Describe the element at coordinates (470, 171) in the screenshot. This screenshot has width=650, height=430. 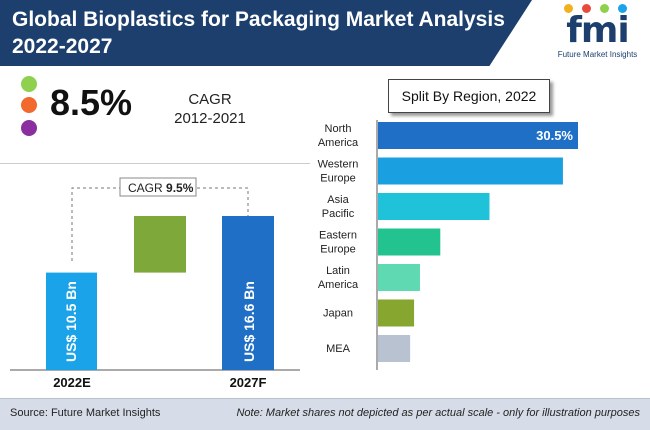
I see `region-bar-western-europe` at that location.